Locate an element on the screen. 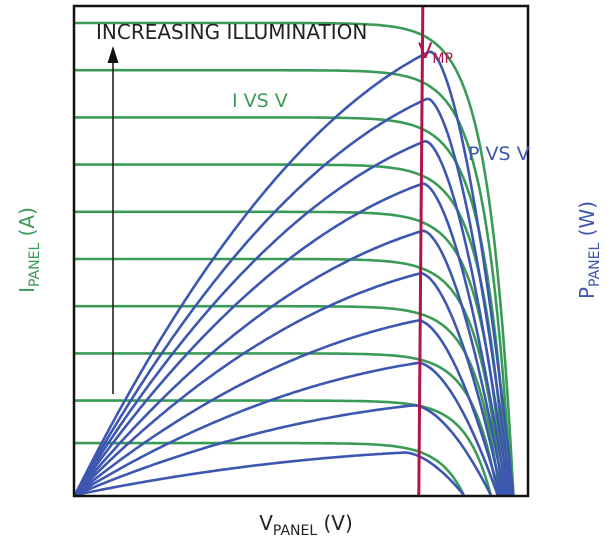  y-right-label-unit: (W) is located at coordinates (587, 222).